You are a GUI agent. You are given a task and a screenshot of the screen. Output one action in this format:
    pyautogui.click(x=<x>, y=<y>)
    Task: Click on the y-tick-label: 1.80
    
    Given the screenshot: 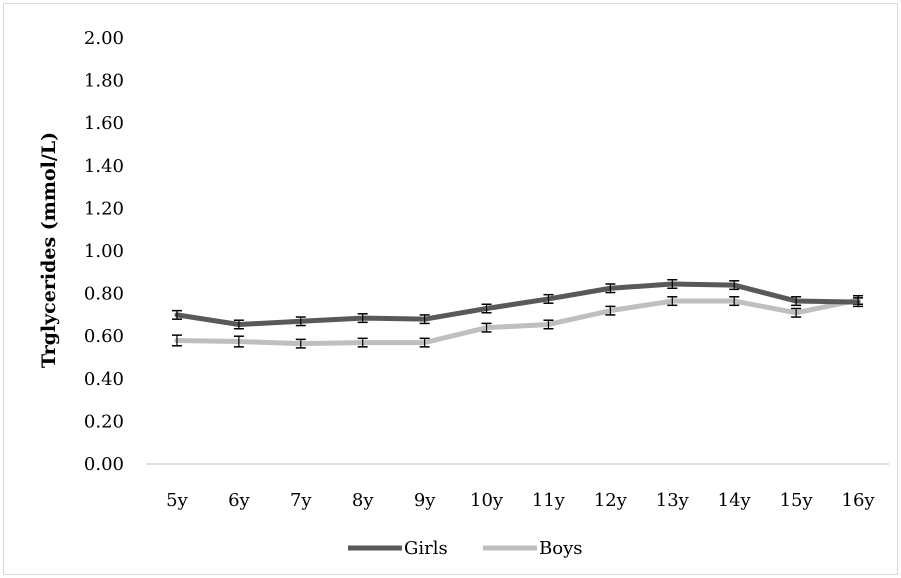 What is the action you would take?
    pyautogui.click(x=104, y=81)
    